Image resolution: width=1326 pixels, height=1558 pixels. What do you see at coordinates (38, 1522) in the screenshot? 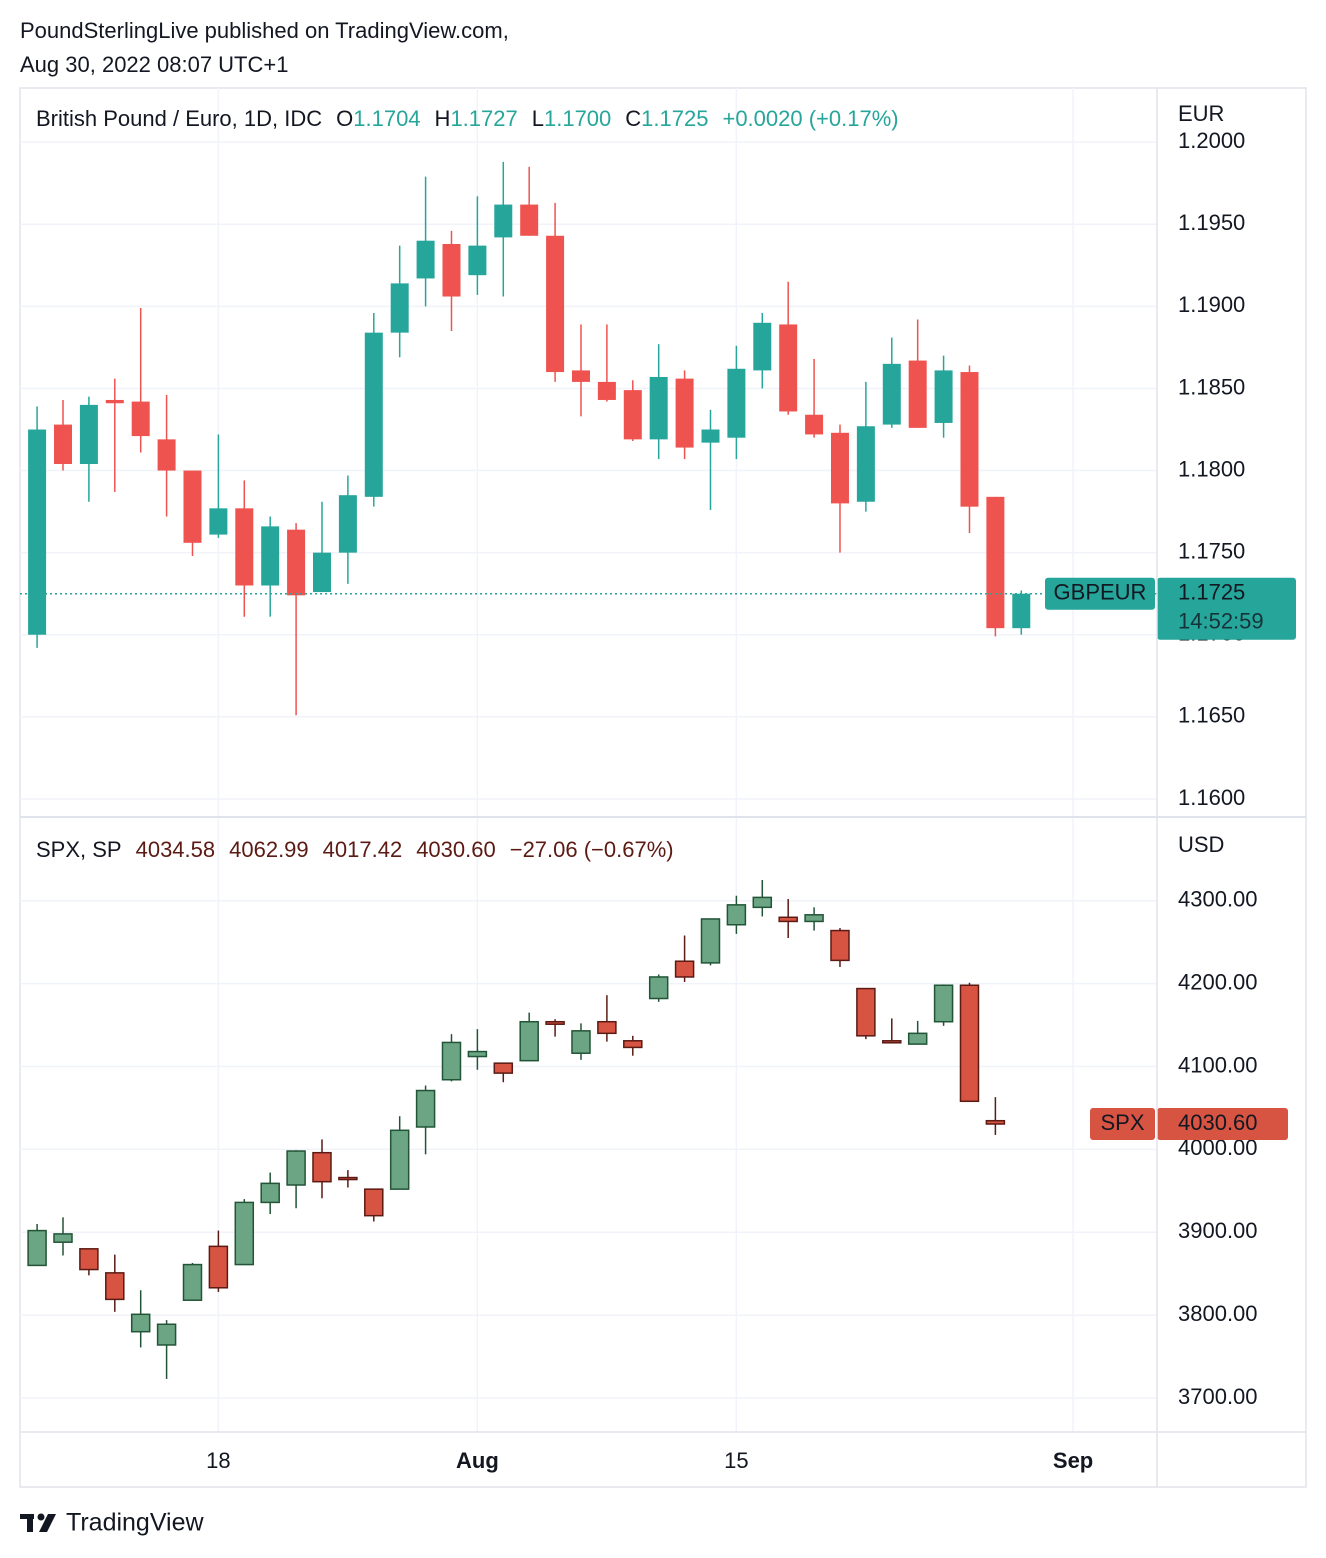
I see `tradingview-logo` at bounding box center [38, 1522].